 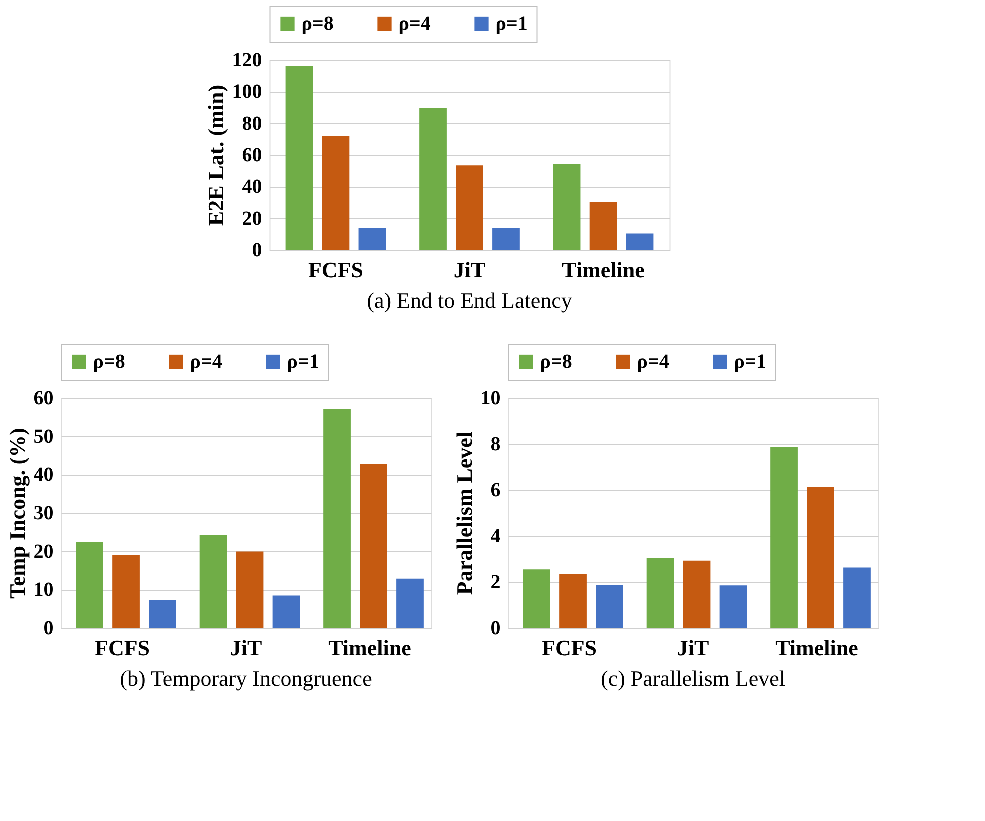 I want to click on text: (b) Temporary Incongruence, so click(x=246, y=678).